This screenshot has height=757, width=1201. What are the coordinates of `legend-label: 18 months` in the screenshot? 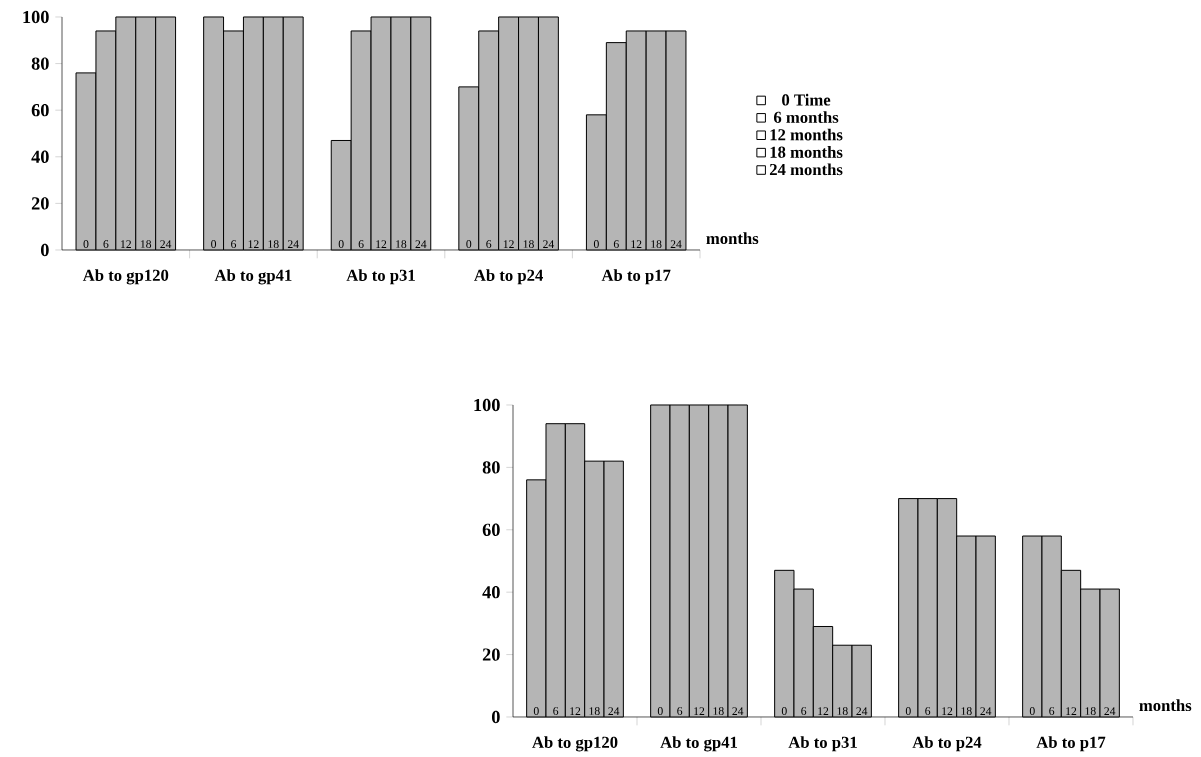 It's located at (806, 152).